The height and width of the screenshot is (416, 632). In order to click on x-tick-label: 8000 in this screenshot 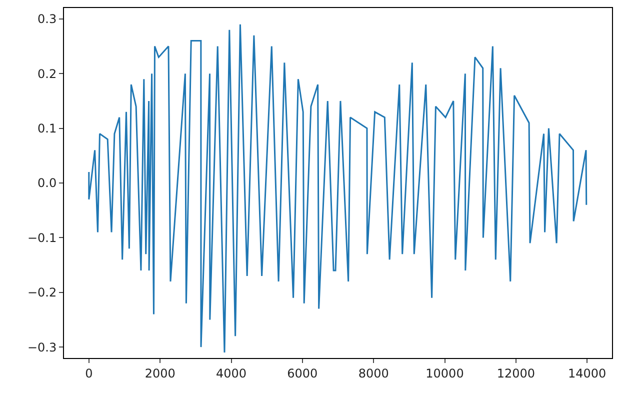, I will do `click(373, 373)`.